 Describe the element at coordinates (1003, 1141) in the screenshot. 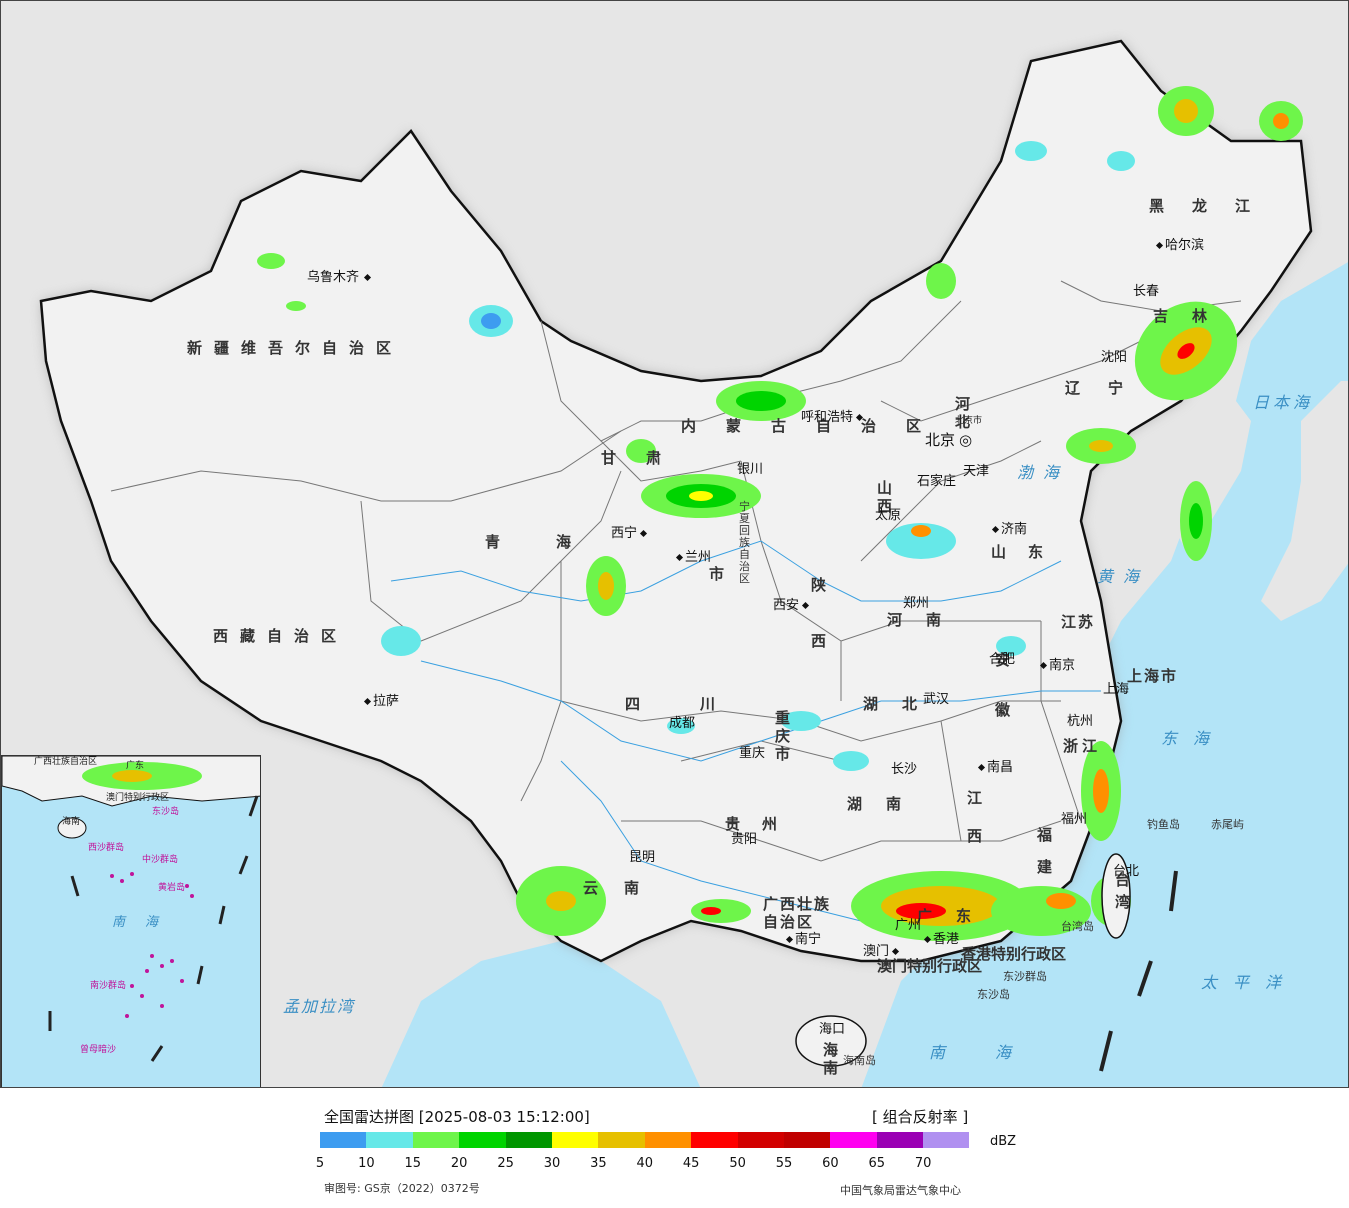

I see `legend-unit: dBZ` at that location.